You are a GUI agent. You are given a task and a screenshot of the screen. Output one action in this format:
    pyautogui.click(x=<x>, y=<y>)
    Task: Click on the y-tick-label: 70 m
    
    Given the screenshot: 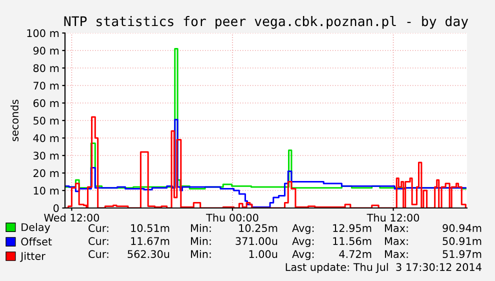 What is the action you would take?
    pyautogui.click(x=46, y=86)
    